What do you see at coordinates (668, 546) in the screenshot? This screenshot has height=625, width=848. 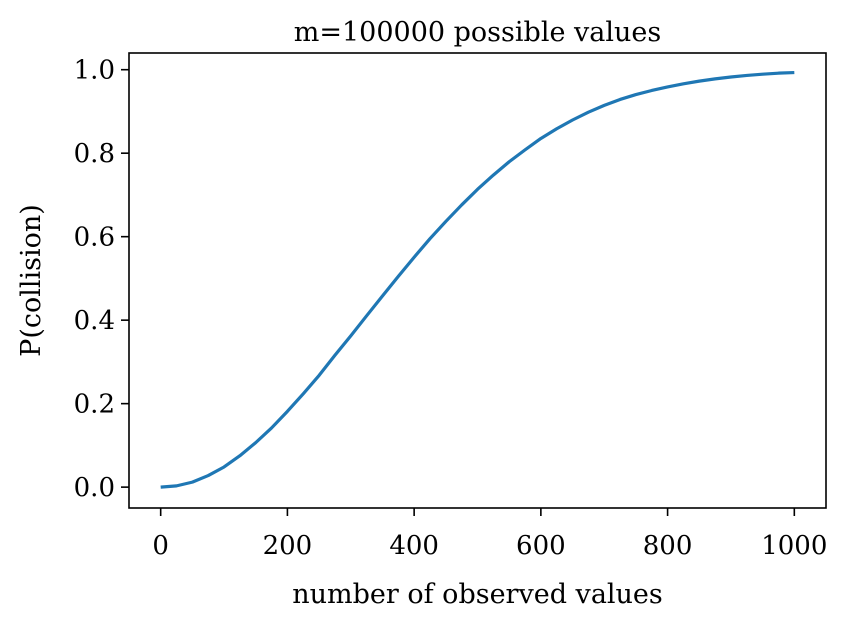 I see `x-tick-label: 800` at bounding box center [668, 546].